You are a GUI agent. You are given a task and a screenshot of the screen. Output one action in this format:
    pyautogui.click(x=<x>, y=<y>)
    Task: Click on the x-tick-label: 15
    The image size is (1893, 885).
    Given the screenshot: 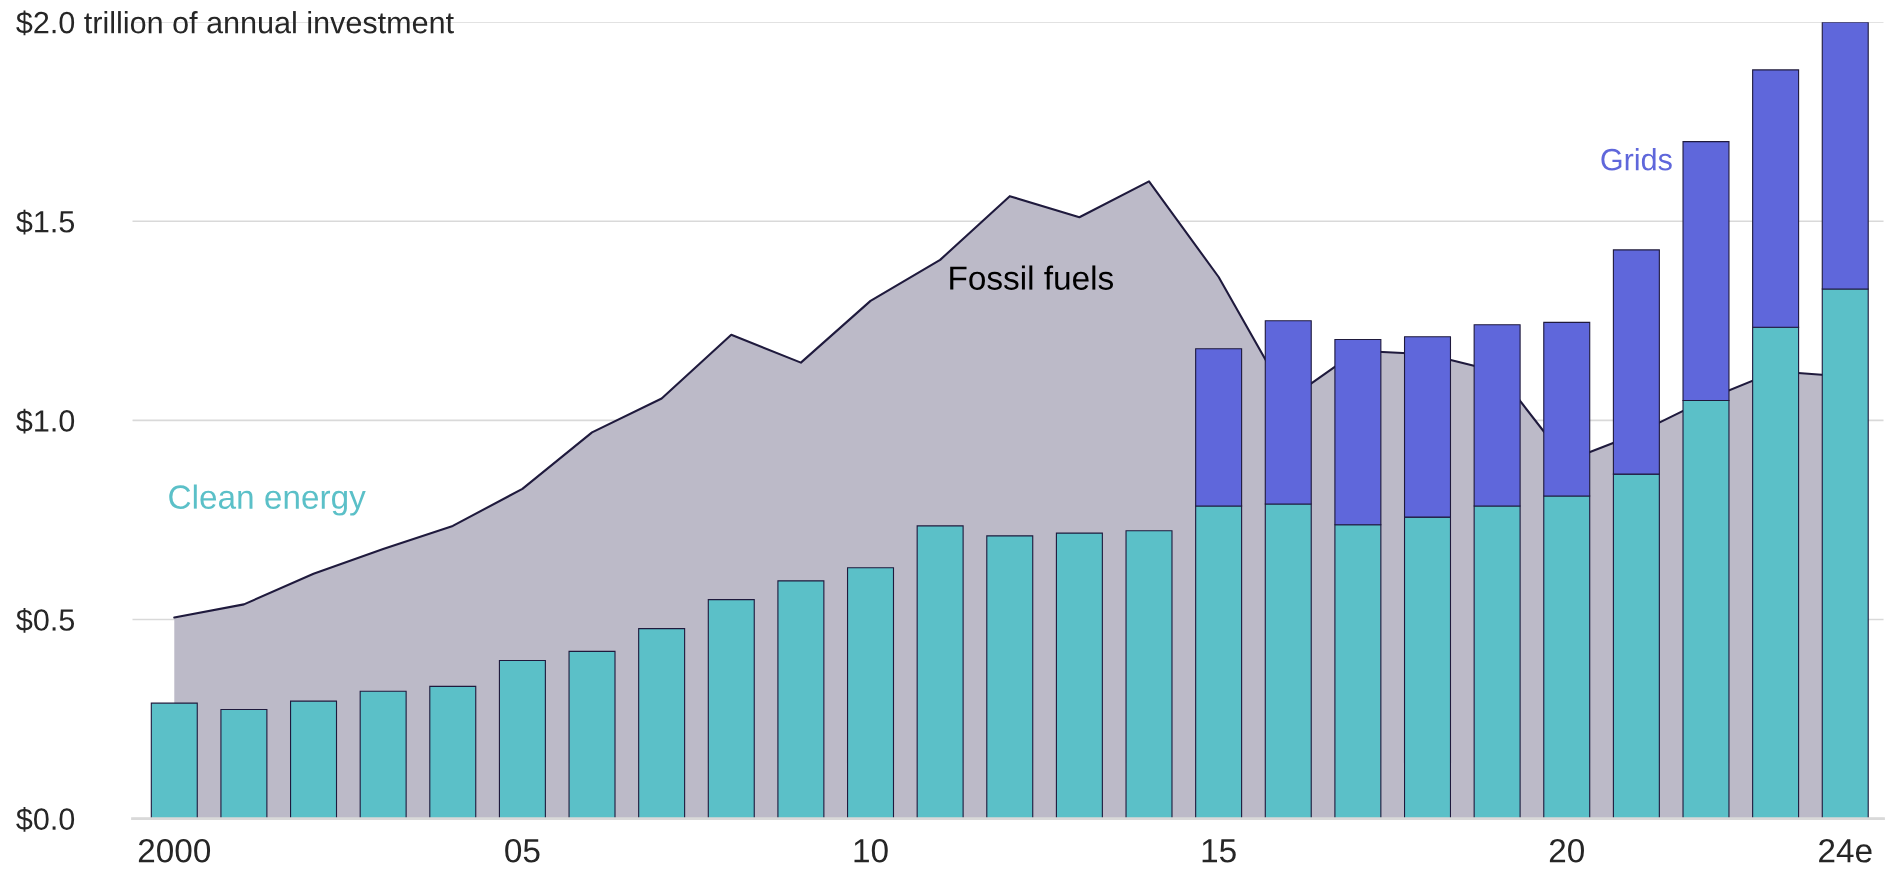 What is the action you would take?
    pyautogui.click(x=1219, y=851)
    